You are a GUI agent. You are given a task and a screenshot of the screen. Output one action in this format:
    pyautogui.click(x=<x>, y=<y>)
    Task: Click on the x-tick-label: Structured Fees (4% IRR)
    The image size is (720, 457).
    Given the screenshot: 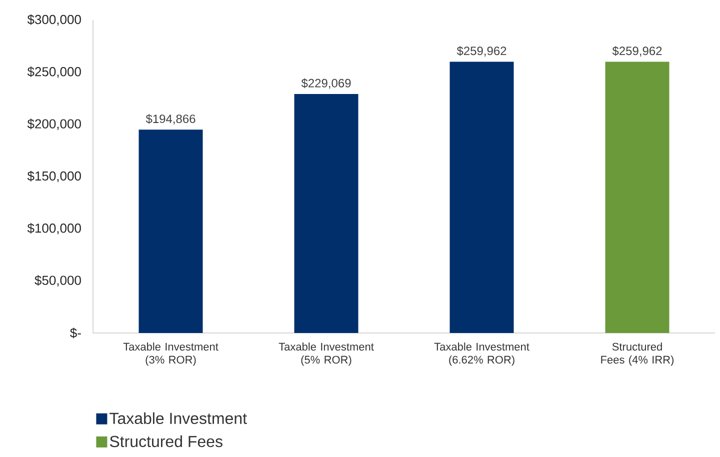 What is the action you would take?
    pyautogui.click(x=637, y=354)
    